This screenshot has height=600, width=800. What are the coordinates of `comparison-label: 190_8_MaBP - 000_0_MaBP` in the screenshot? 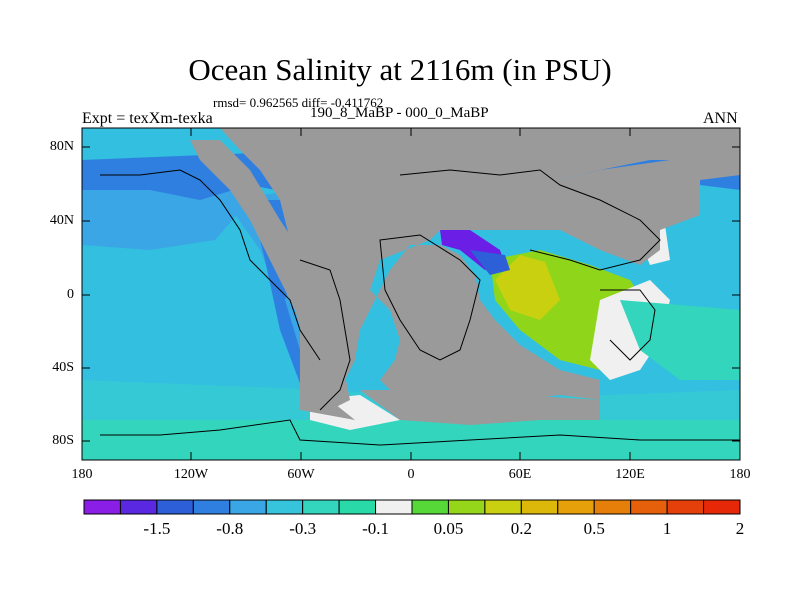 It's located at (399, 113).